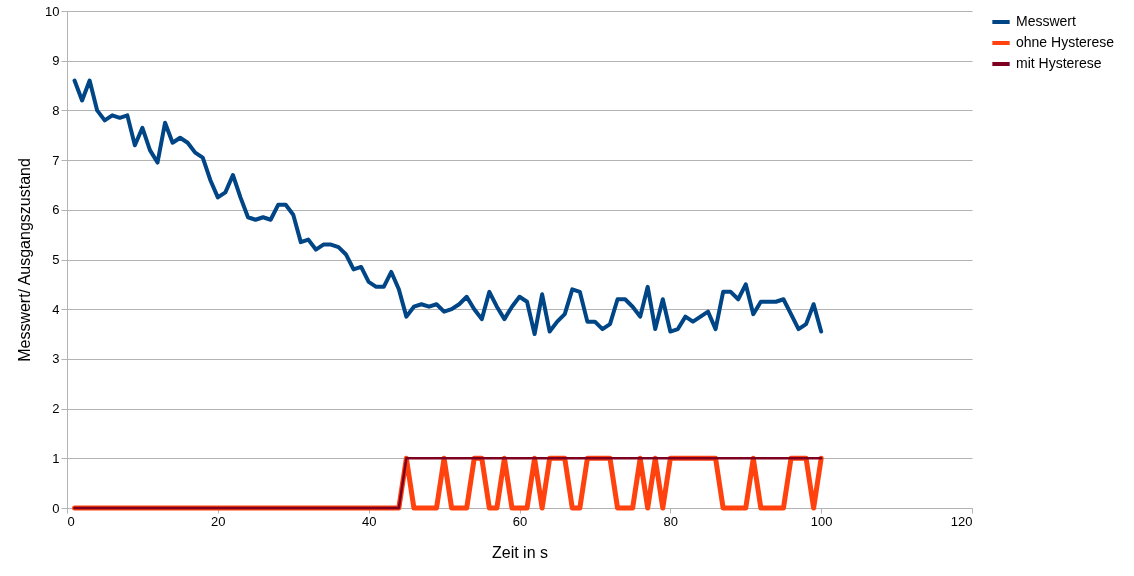 Image resolution: width=1134 pixels, height=576 pixels. What do you see at coordinates (56, 359) in the screenshot?
I see `y-tick-label: 3` at bounding box center [56, 359].